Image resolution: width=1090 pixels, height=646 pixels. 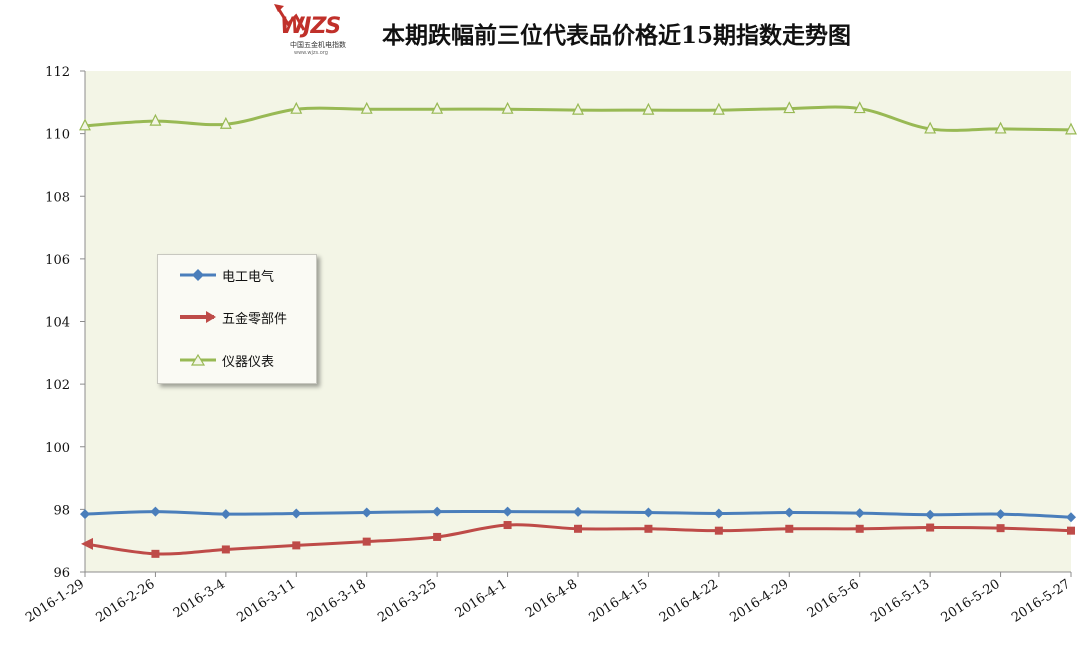 What do you see at coordinates (57, 448) in the screenshot?
I see `y-tick-label: 100` at bounding box center [57, 448].